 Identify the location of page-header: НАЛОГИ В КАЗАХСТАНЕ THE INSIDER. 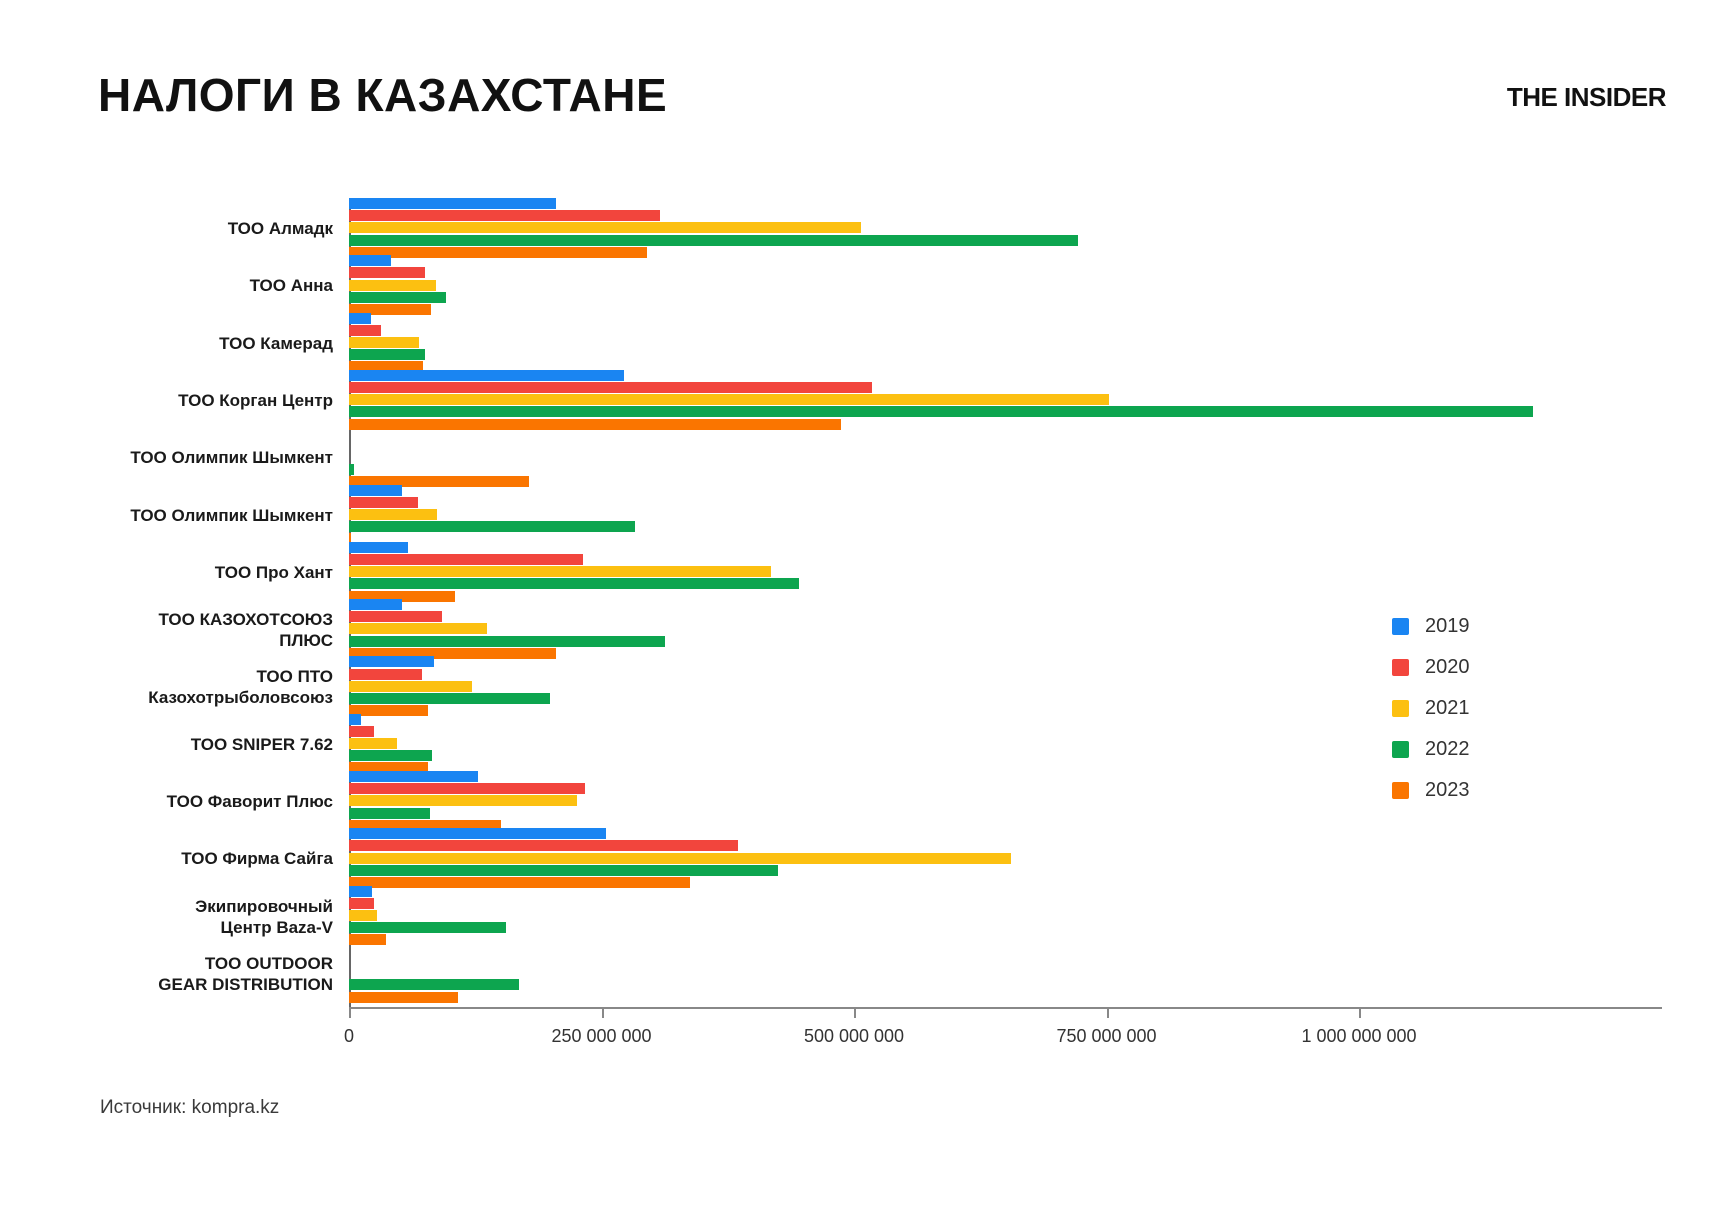
(866, 75).